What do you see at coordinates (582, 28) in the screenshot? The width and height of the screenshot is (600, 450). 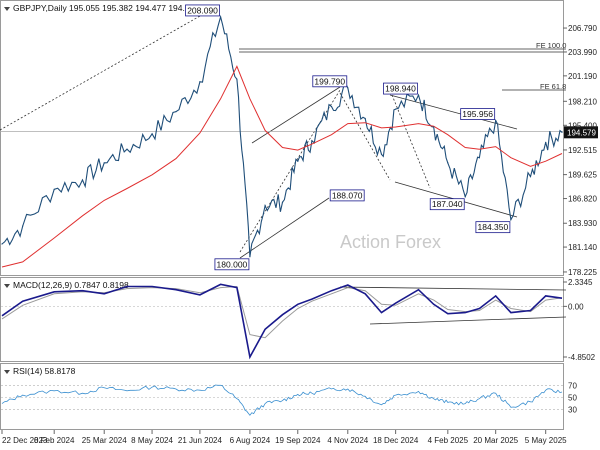 I see `price-y-tick-label: 206.790` at bounding box center [582, 28].